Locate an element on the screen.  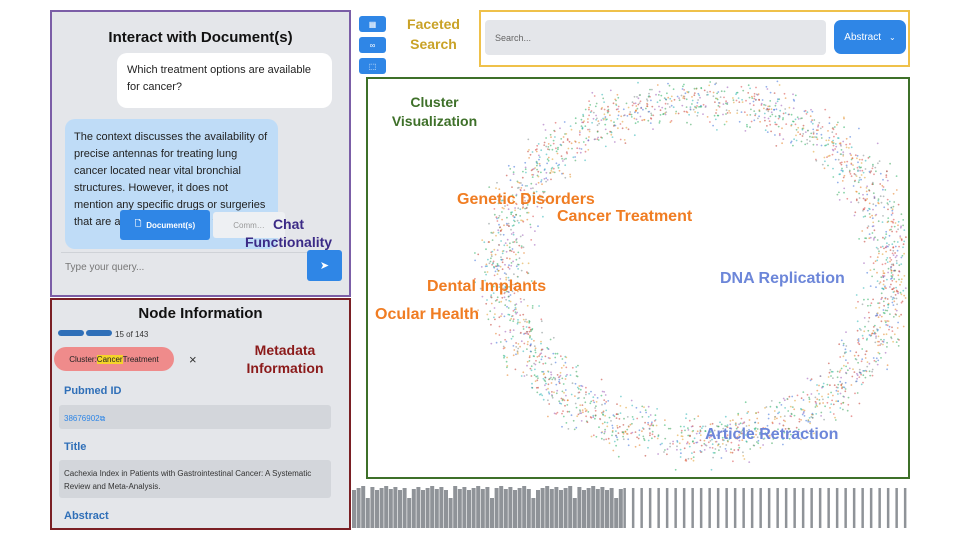
document-icon: 🗋 is located at coordinates (138, 223).